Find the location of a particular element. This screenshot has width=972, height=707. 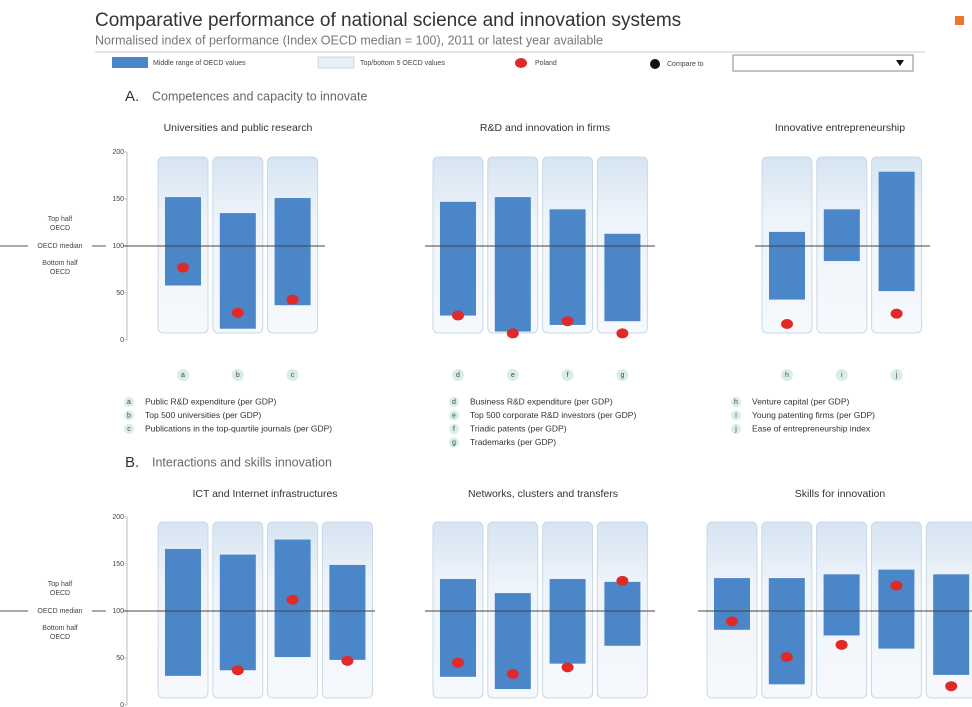

legend-label: Compare to is located at coordinates (685, 64).